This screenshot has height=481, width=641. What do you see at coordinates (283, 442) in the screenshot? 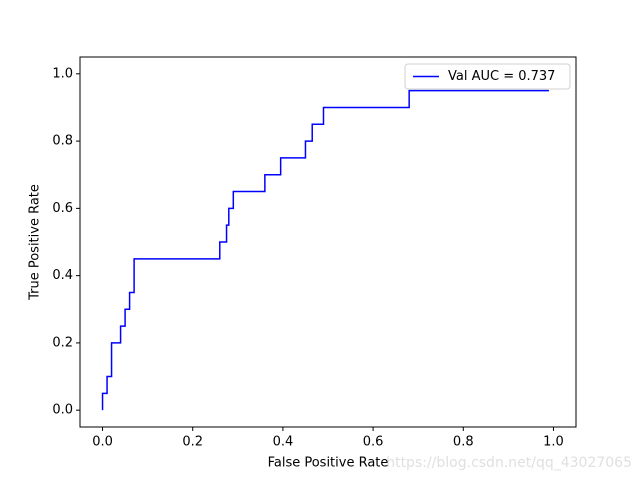
I see `x-tick-label: 0.4` at bounding box center [283, 442].